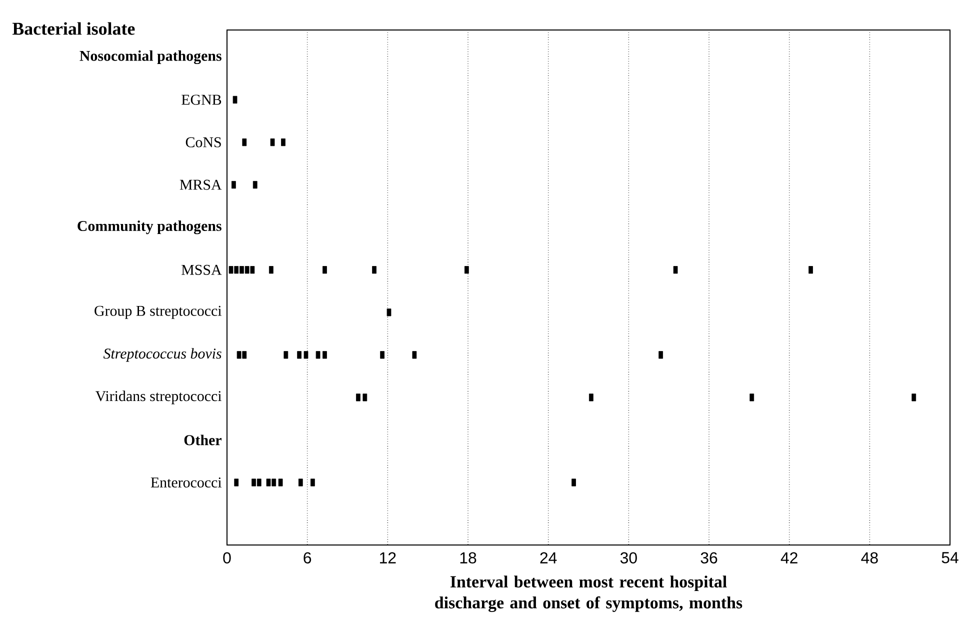 The width and height of the screenshot is (976, 637). Describe the element at coordinates (308, 558) in the screenshot. I see `x-tick-label: 6` at that location.